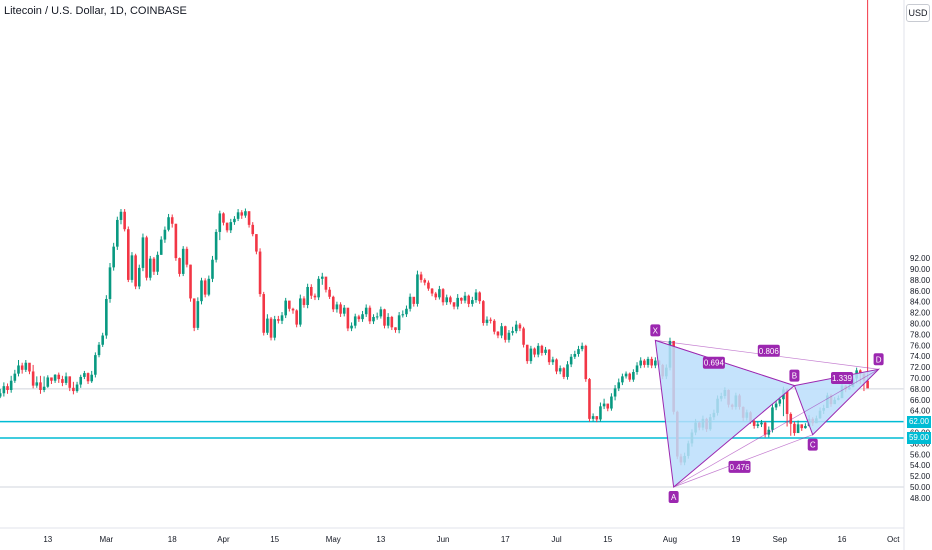  Describe the element at coordinates (920, 345) in the screenshot. I see `price-tick-label: 76.00` at that location.